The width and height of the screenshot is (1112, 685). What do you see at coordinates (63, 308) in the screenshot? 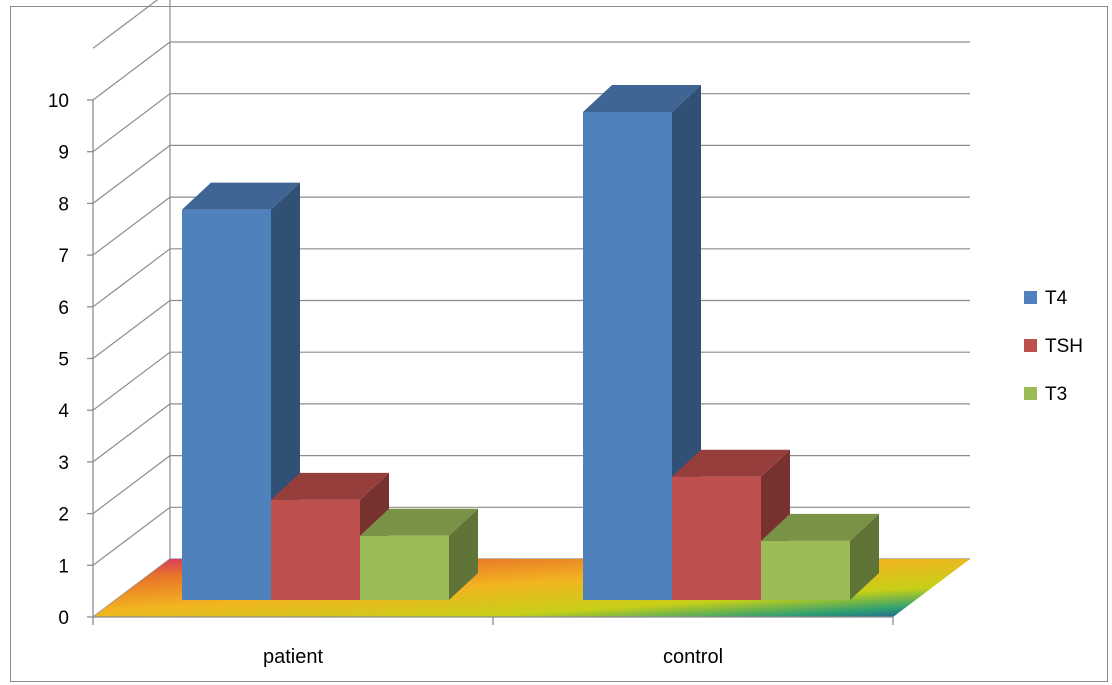
I see `y-tick-label: 6` at bounding box center [63, 308].